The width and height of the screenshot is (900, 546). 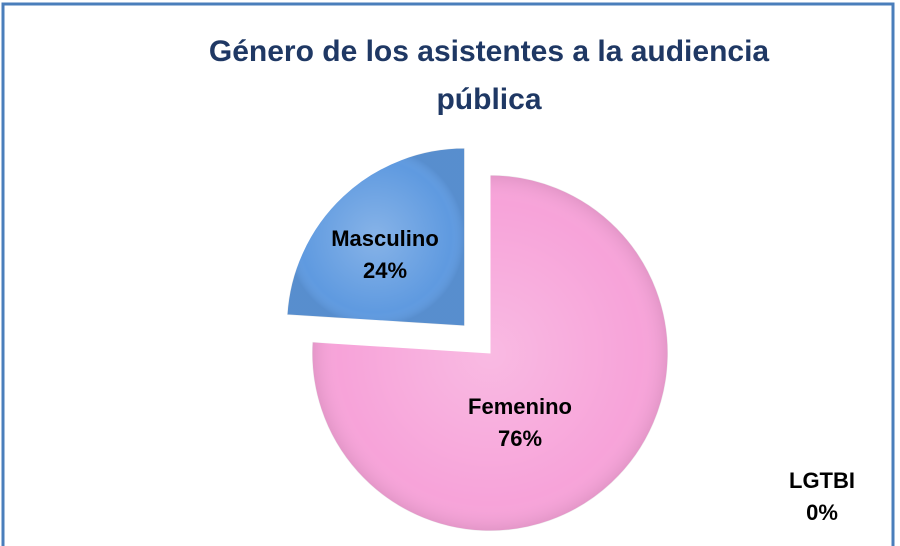 I want to click on slice-category: Masculino, so click(x=385, y=238).